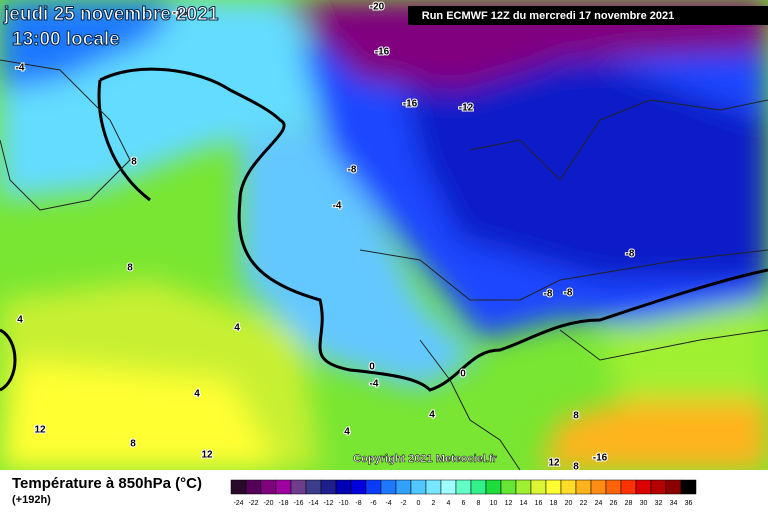 This screenshot has width=768, height=517. What do you see at coordinates (298, 503) in the screenshot?
I see `colorbar-label: -16` at bounding box center [298, 503].